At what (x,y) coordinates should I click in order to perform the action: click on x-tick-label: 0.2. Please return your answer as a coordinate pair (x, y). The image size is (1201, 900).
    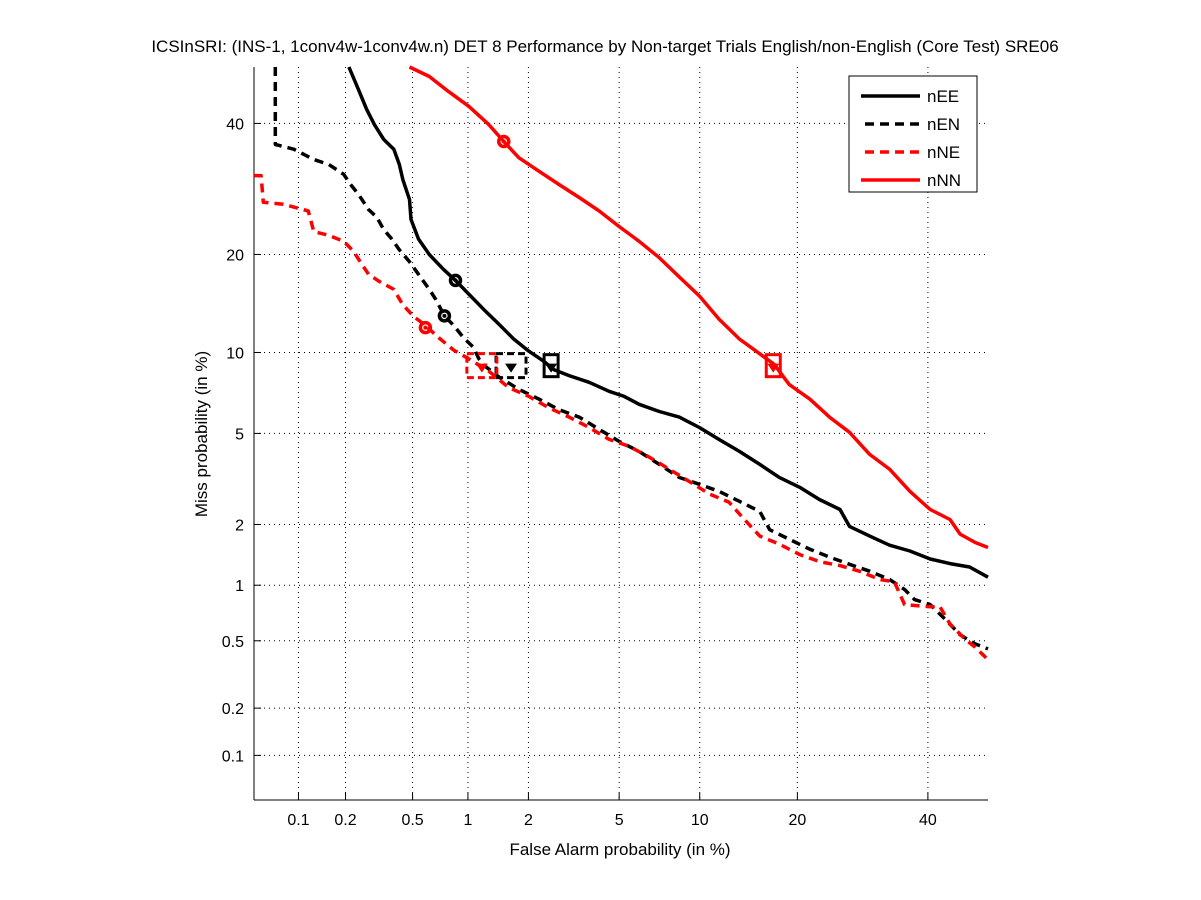
    Looking at the image, I should click on (345, 820).